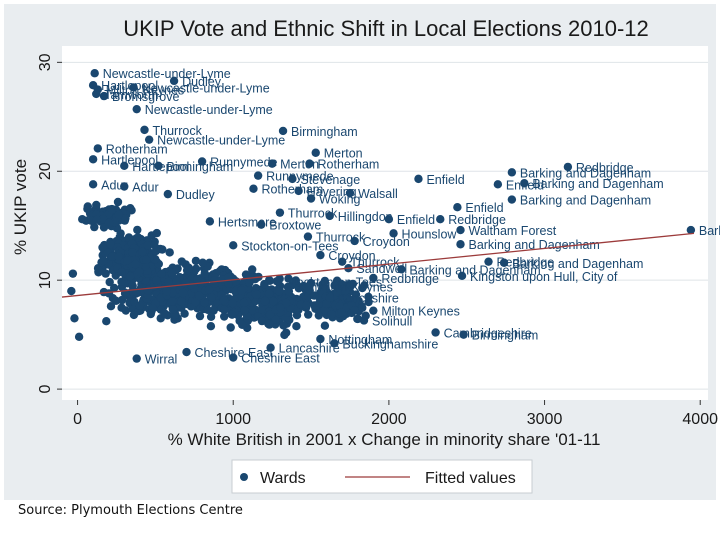 The height and width of the screenshot is (540, 720). I want to click on y-tick-label-20: 20, so click(45, 171).